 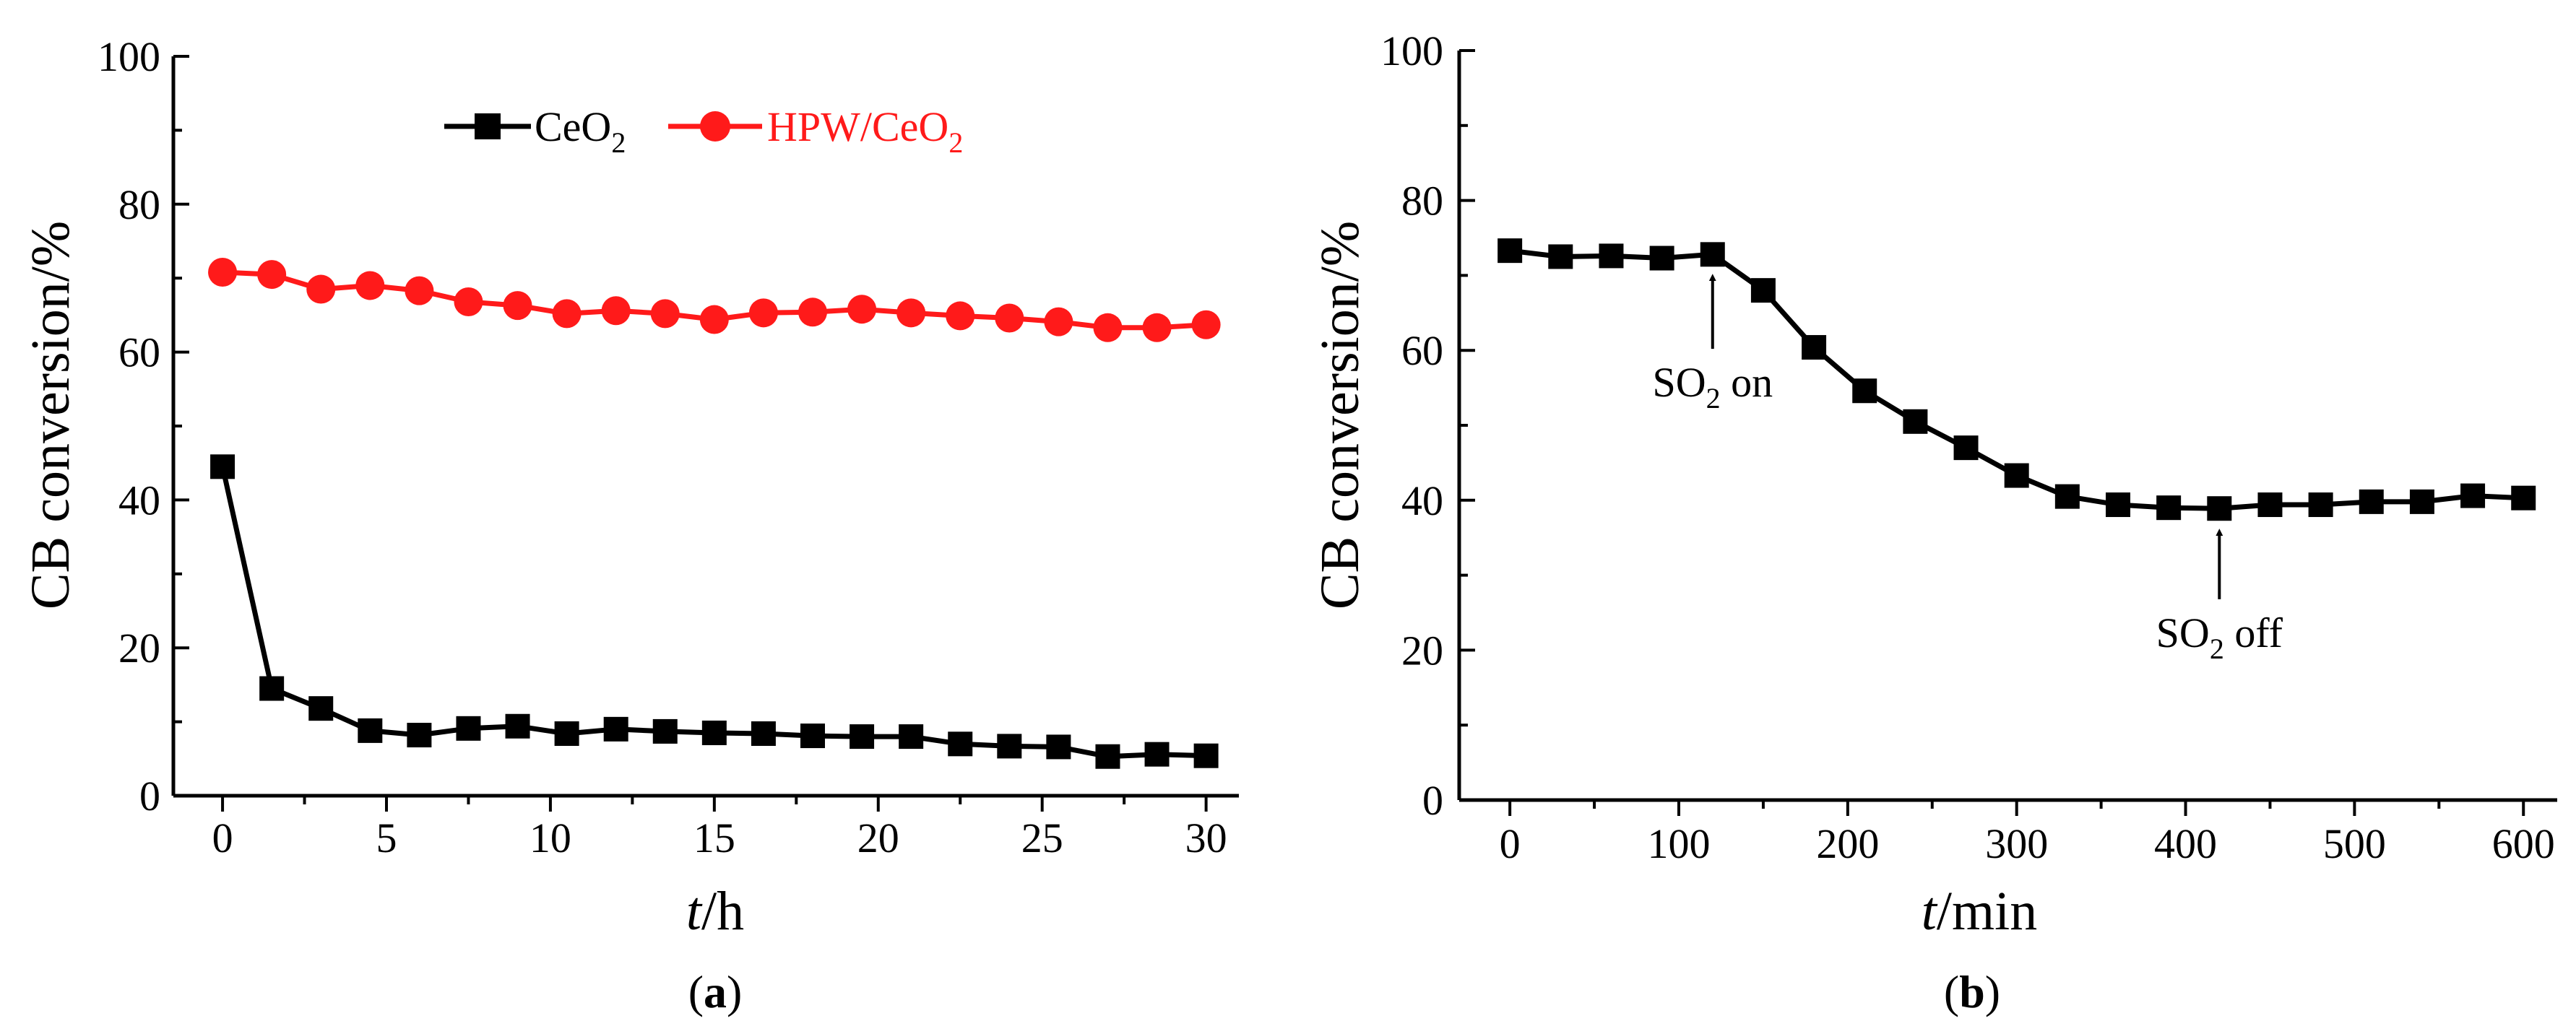 What do you see at coordinates (2017, 843) in the screenshot?
I see `x-tick-label: 300` at bounding box center [2017, 843].